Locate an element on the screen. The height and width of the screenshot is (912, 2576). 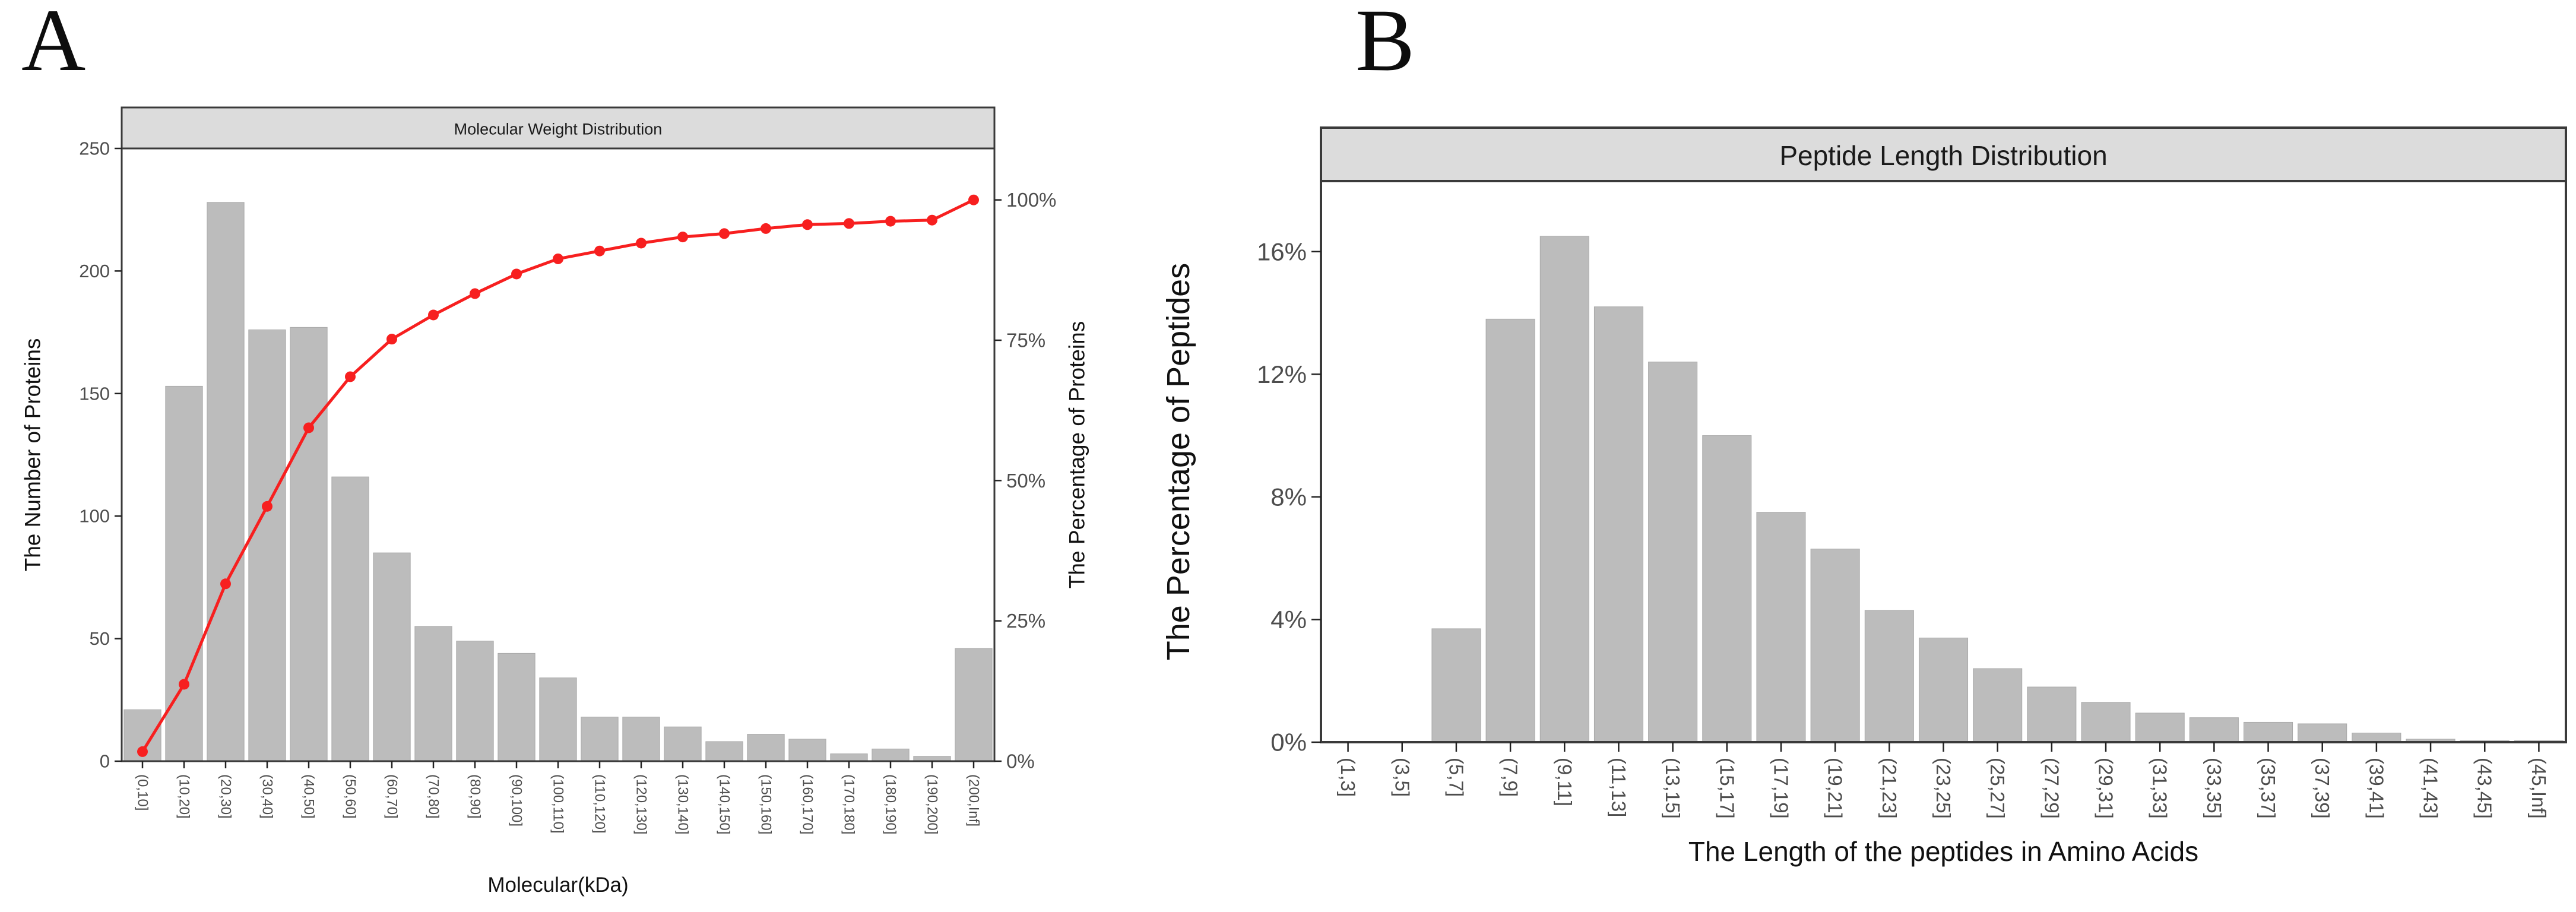
chart-title: Molecular Weight Distribution is located at coordinates (558, 129).